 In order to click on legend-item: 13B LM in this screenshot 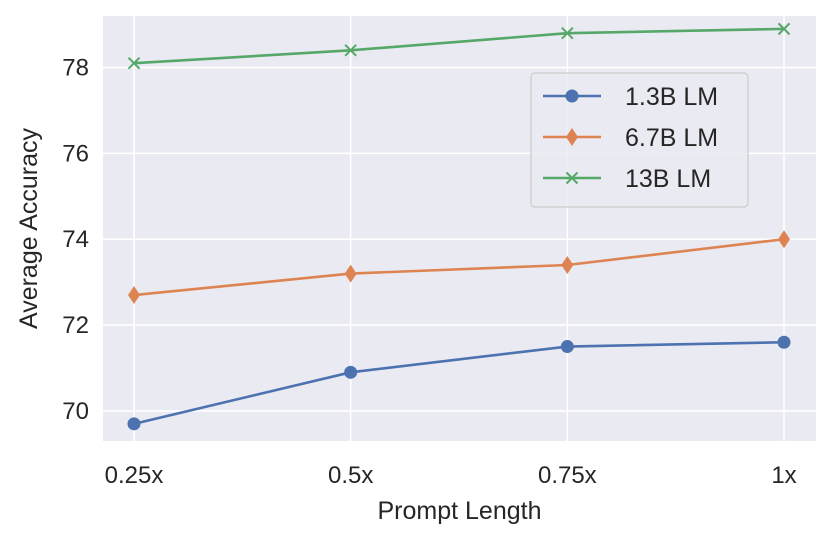, I will do `click(627, 179)`.